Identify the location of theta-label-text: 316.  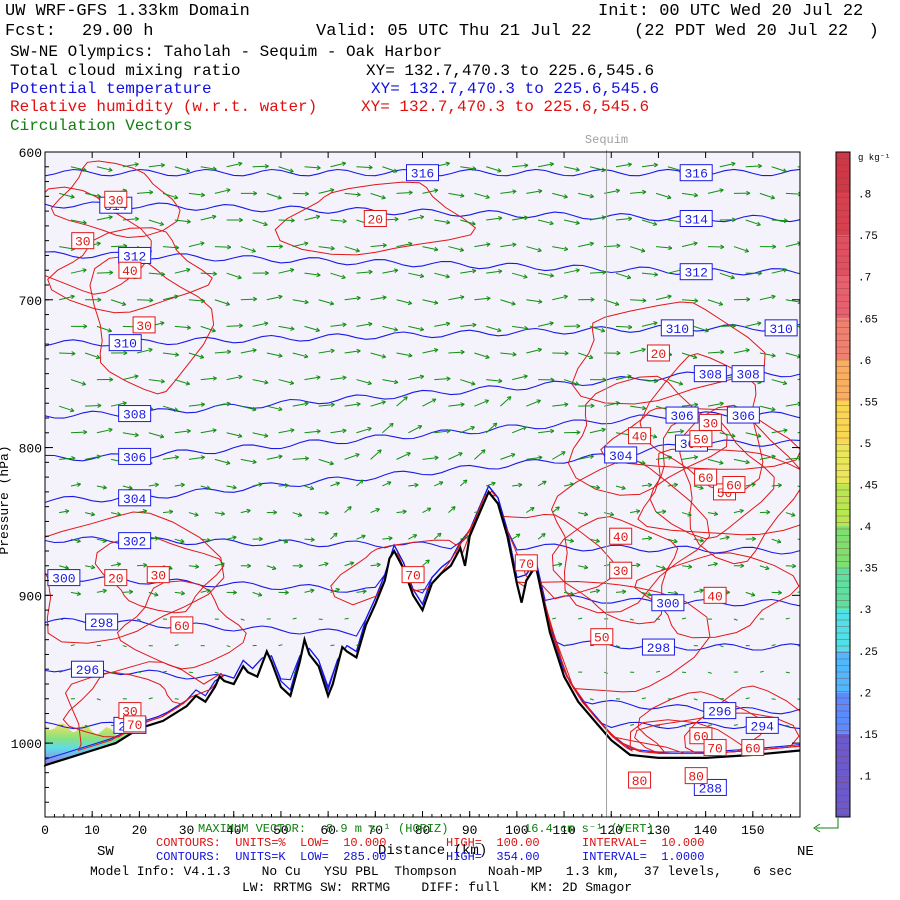
(695, 174).